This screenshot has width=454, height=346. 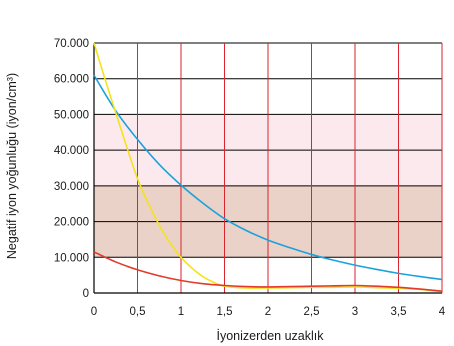 What do you see at coordinates (86, 294) in the screenshot?
I see `y-tick-label-0: 0` at bounding box center [86, 294].